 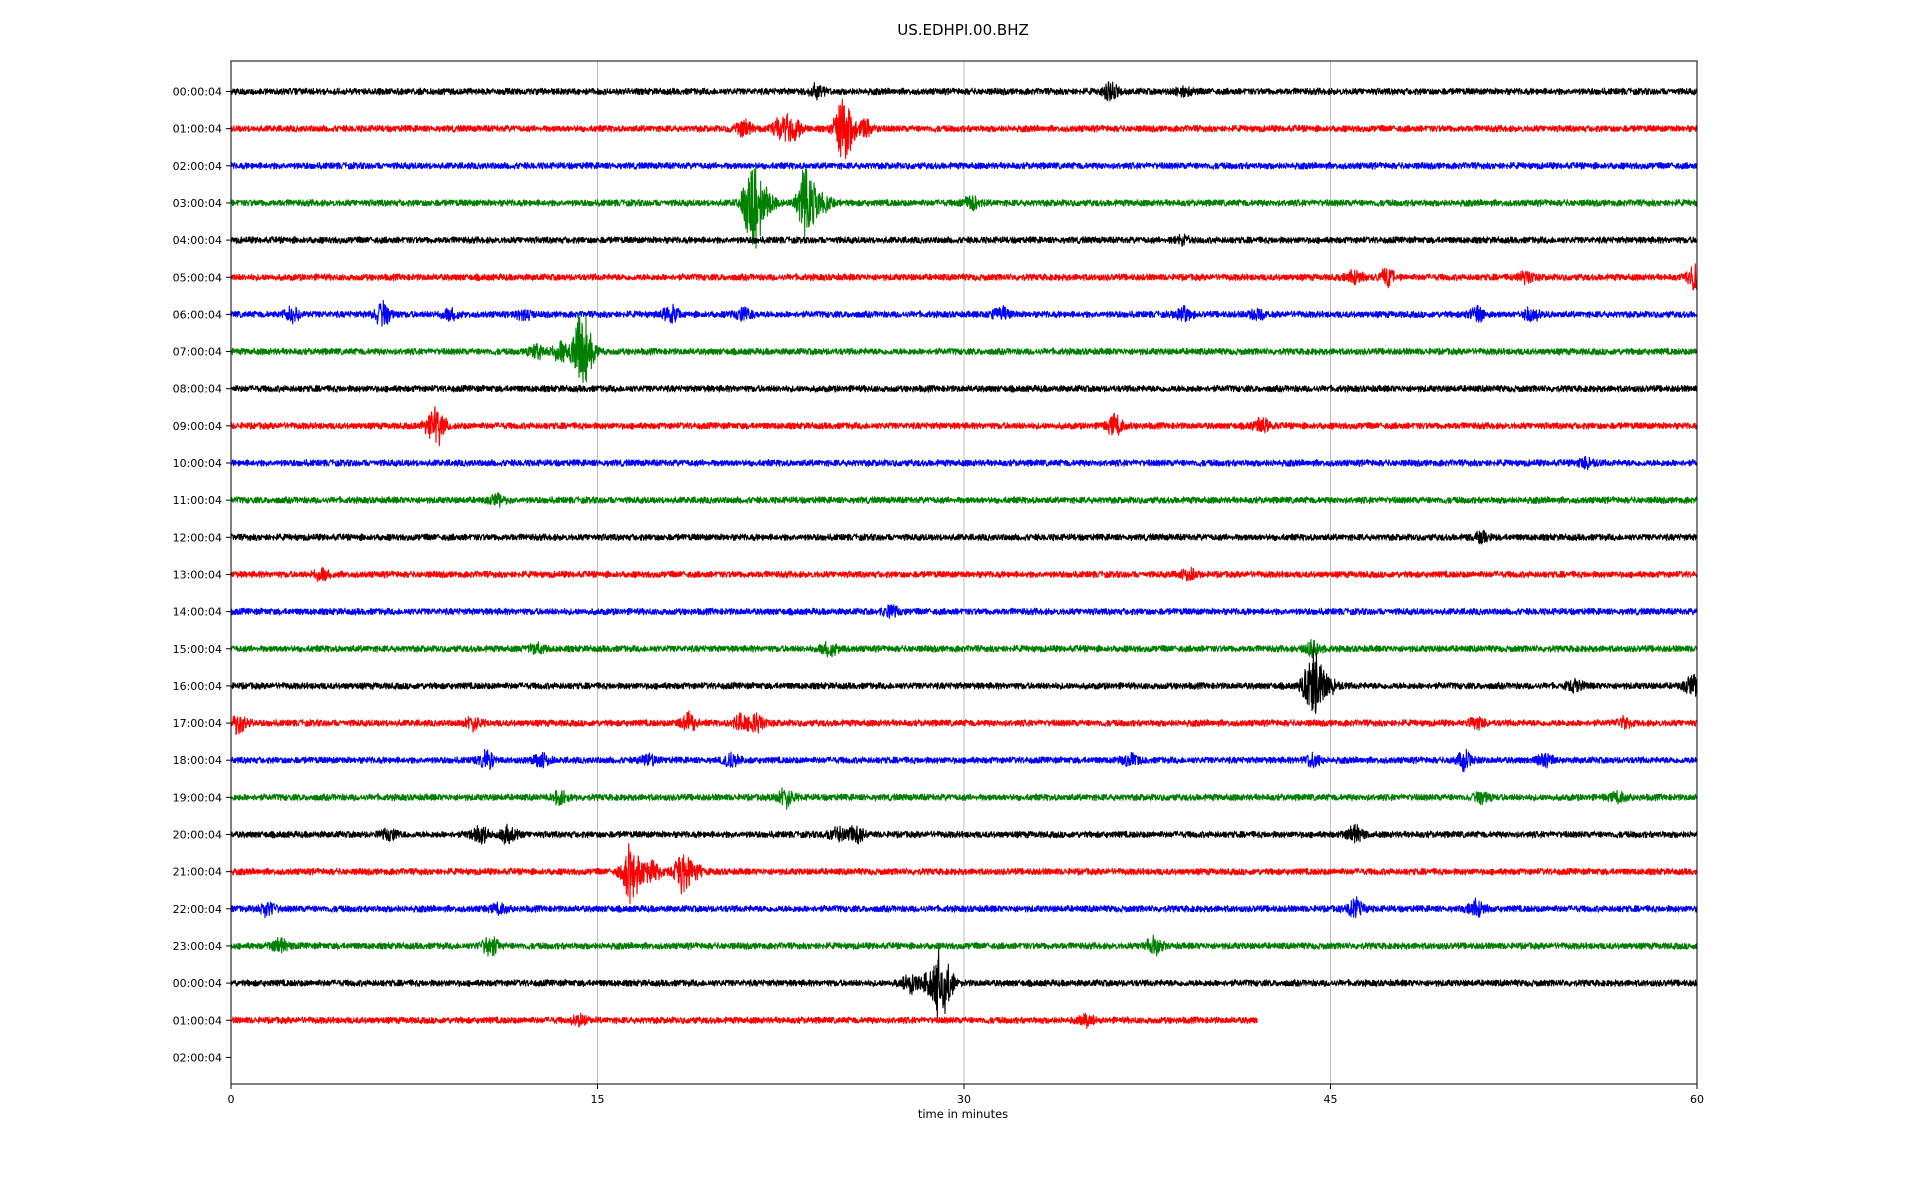 I want to click on row-label-12: 12:00:04, so click(x=197, y=537).